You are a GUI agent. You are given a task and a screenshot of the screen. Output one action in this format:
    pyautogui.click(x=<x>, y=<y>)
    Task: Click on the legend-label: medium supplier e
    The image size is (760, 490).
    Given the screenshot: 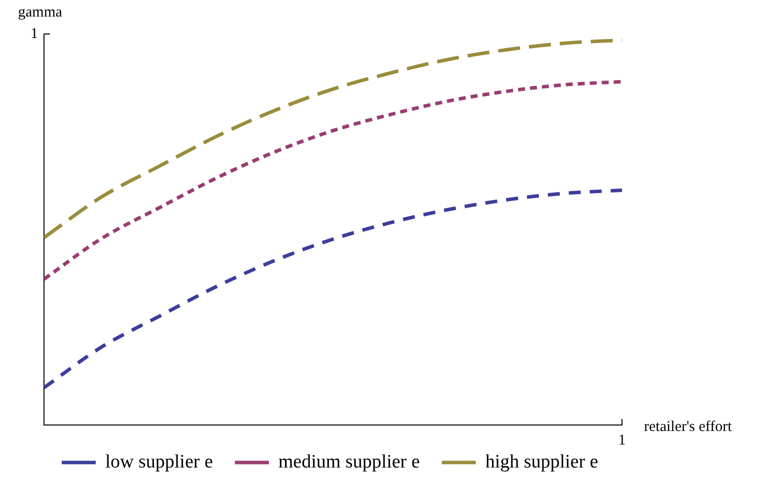 What is the action you would take?
    pyautogui.click(x=349, y=461)
    